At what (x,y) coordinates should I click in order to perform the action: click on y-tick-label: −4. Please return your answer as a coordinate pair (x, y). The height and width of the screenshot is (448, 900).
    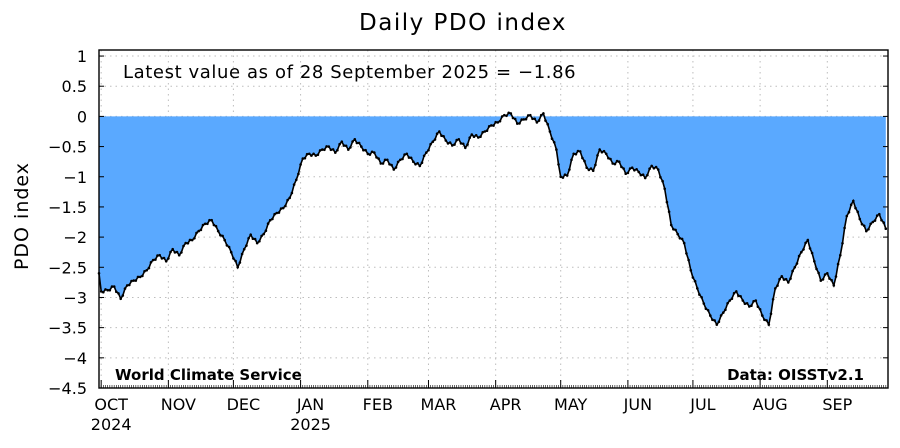
    Looking at the image, I should click on (75, 358).